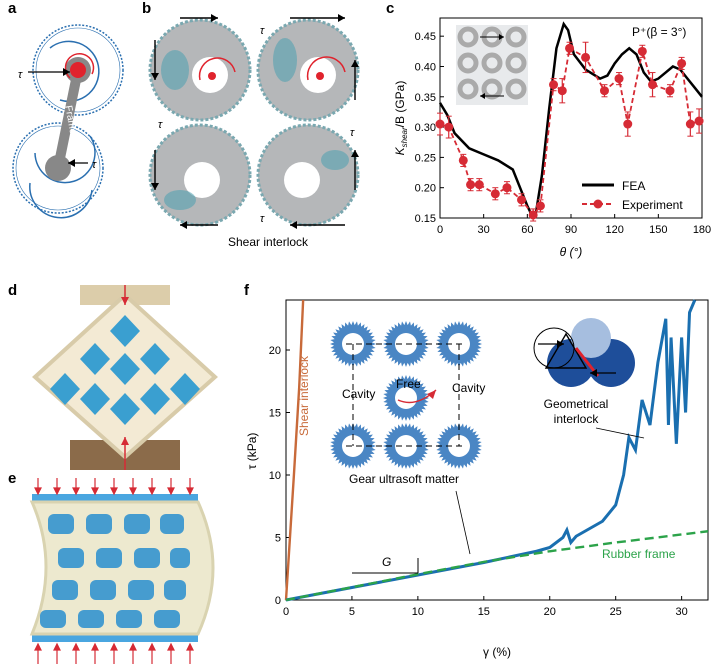 The image size is (721, 666). Describe the element at coordinates (390, 8) in the screenshot. I see `panel-label-c: c` at that location.